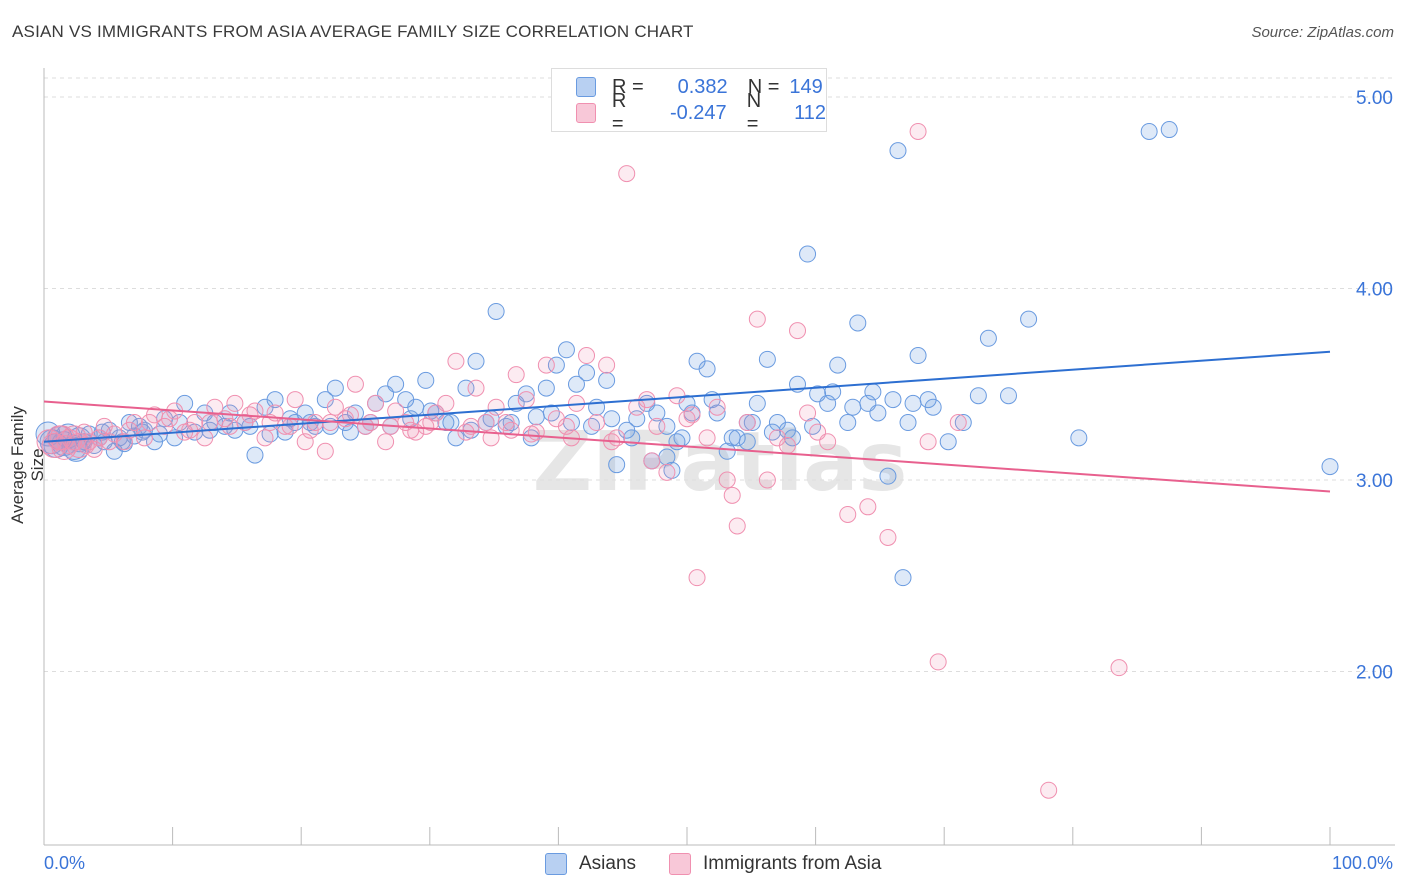  I want to click on y-tick-label: 2.00, so click(1374, 673).